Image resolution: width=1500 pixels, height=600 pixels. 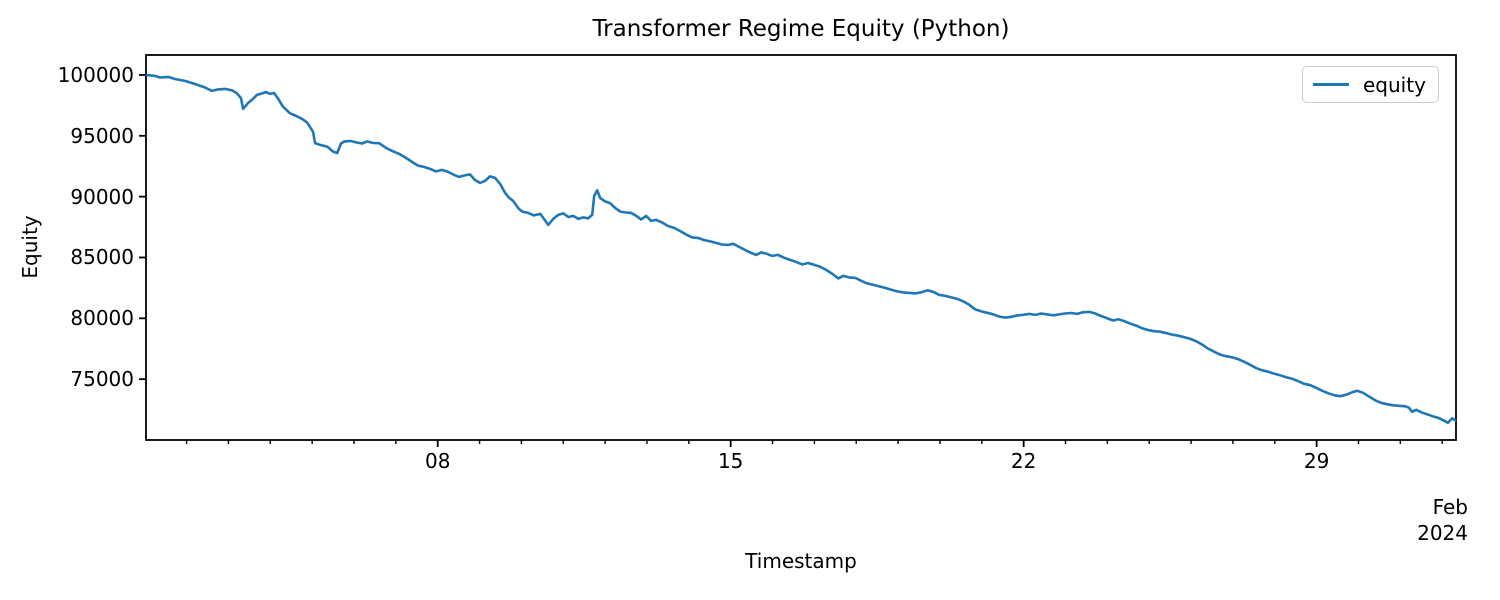 I want to click on legend: equity, so click(x=1370, y=84).